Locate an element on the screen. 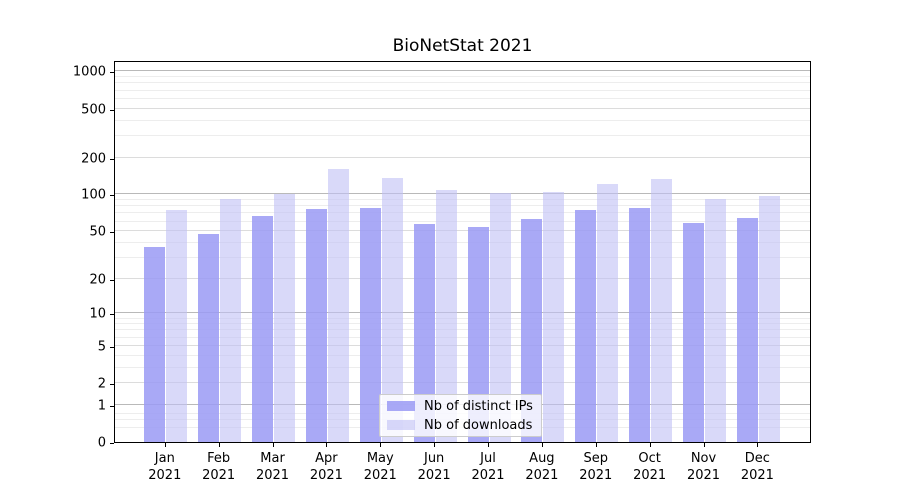  bar-ips-nov is located at coordinates (693, 332).